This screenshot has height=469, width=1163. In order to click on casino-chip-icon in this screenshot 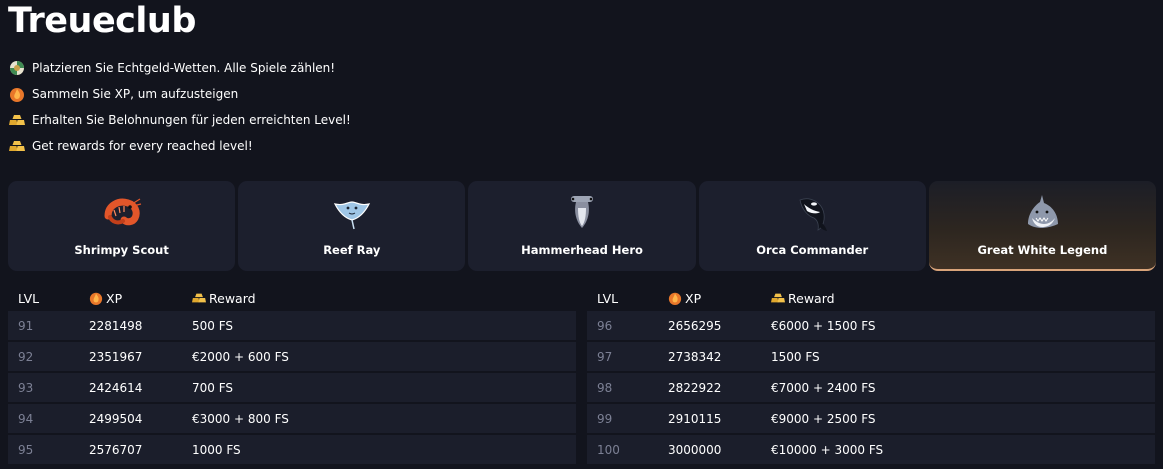, I will do `click(17, 68)`.